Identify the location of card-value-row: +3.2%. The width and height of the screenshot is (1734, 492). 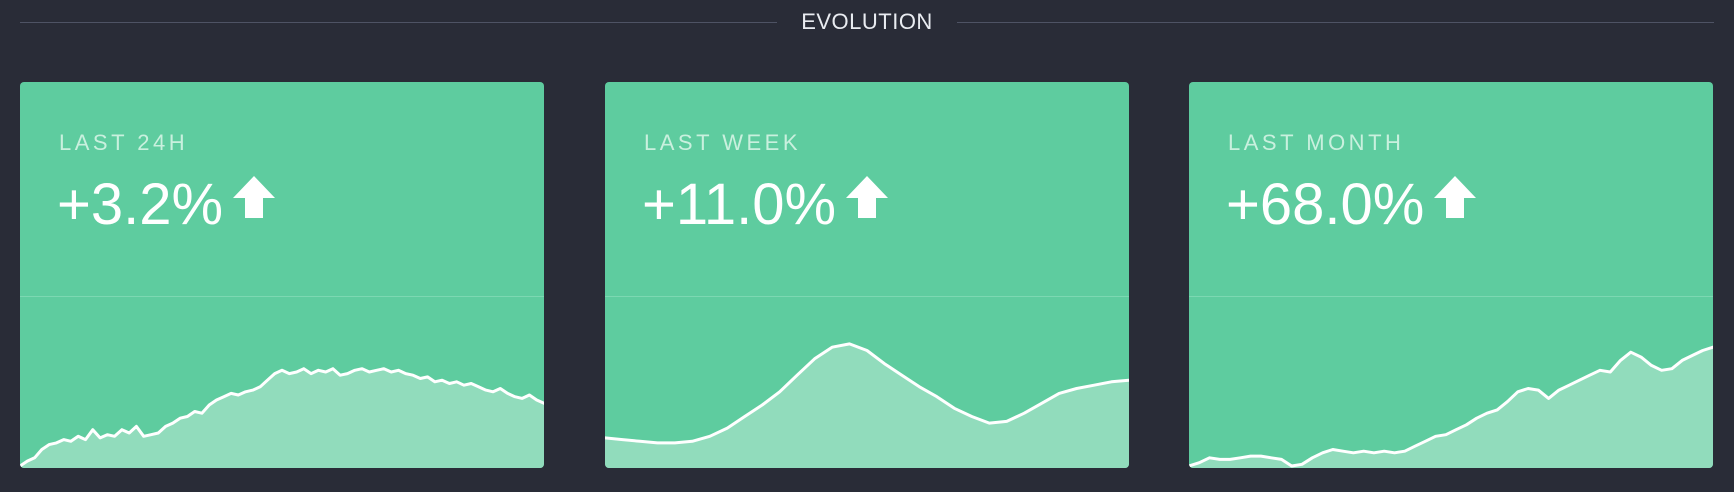
(167, 205).